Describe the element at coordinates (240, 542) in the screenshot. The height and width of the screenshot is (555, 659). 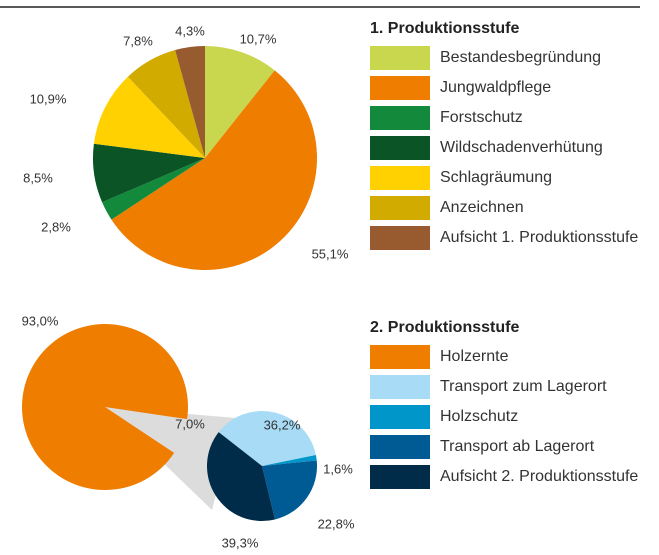
I see `data-label: 39,3%` at that location.